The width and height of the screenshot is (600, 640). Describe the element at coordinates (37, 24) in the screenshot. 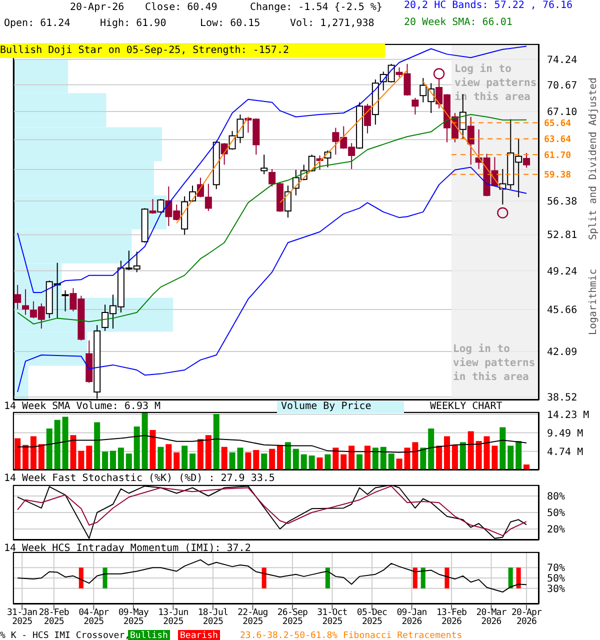

I see `text: Open: 61.24` at that location.